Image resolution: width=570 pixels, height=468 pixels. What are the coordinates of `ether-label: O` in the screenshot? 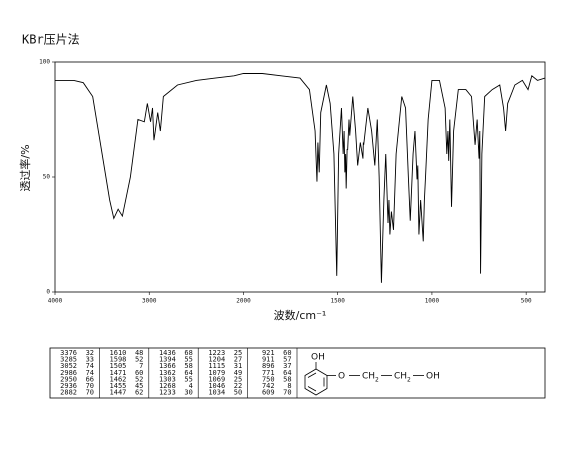 It's located at (341, 377).